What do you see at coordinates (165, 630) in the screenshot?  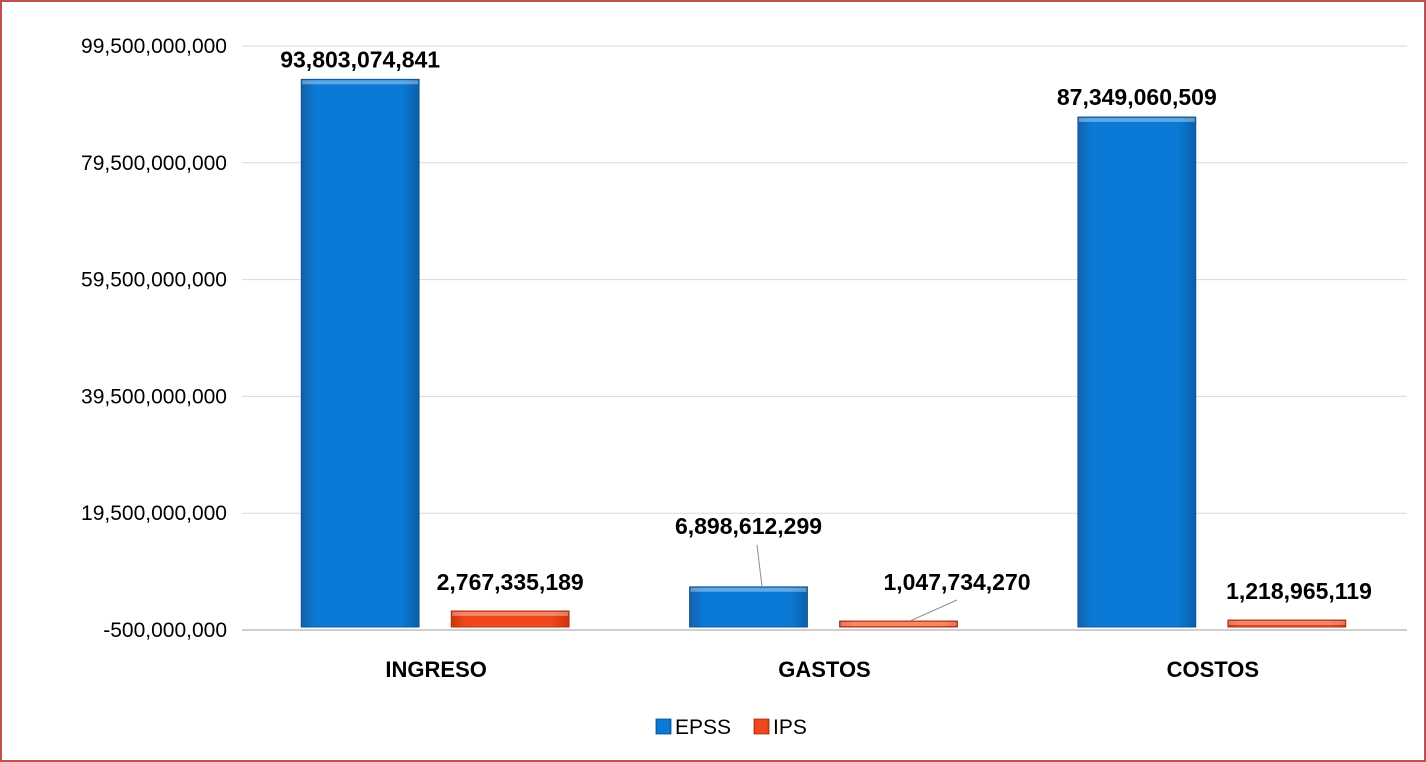 I see `y-tick-label: -500,000,000` at bounding box center [165, 630].